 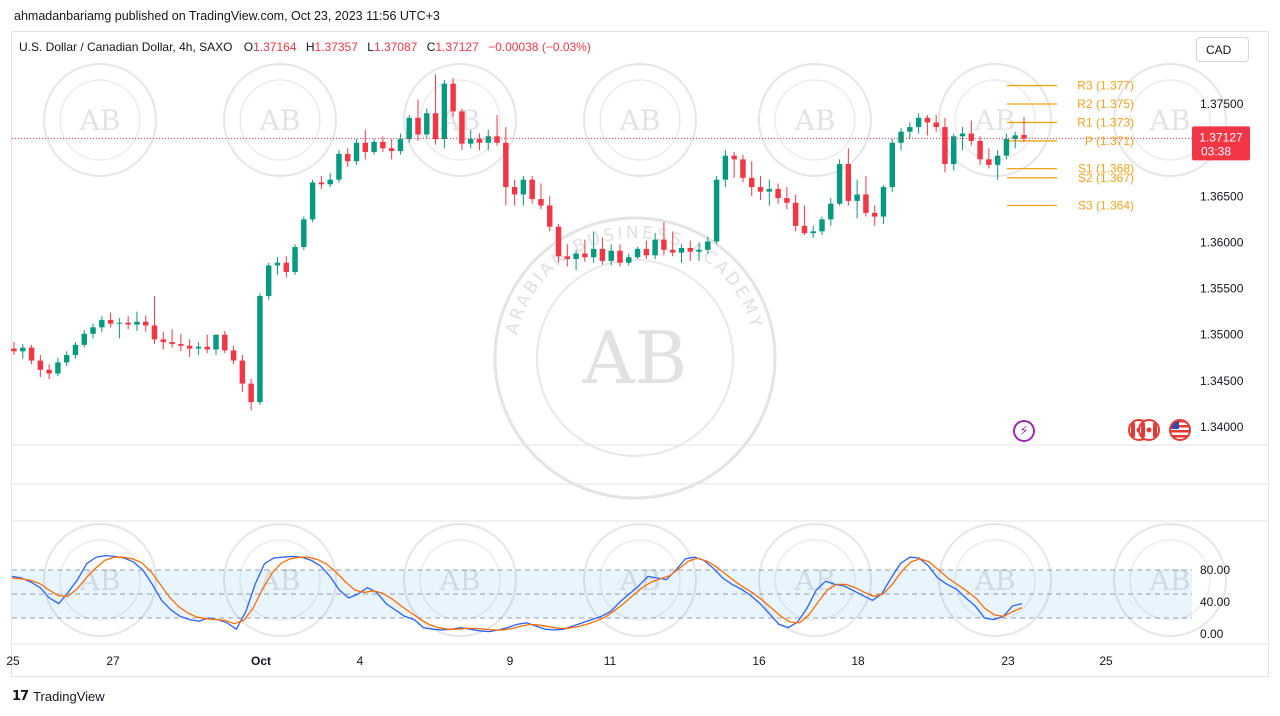 I want to click on watermark-big-monogram: AB, so click(x=635, y=358).